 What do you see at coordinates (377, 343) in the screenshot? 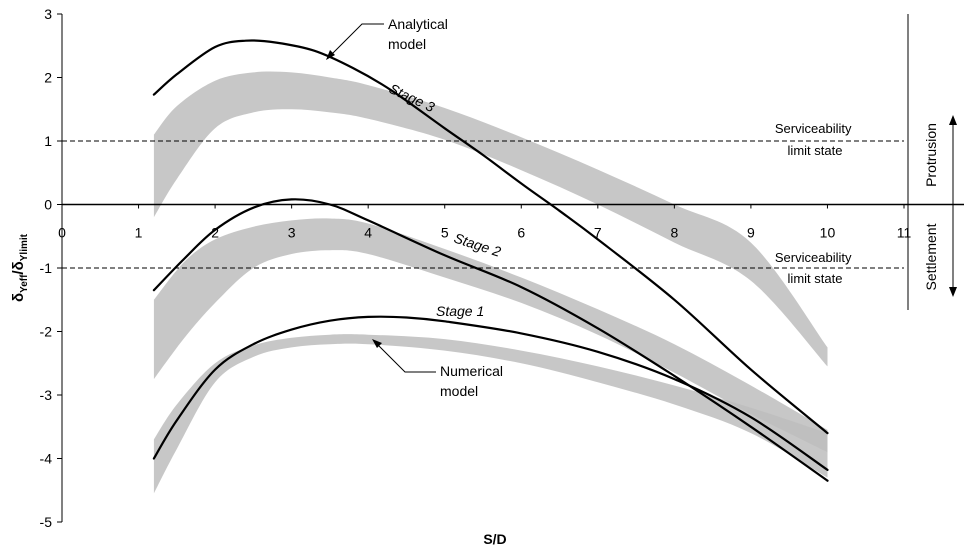
I see `numerical-arrowhead` at bounding box center [377, 343].